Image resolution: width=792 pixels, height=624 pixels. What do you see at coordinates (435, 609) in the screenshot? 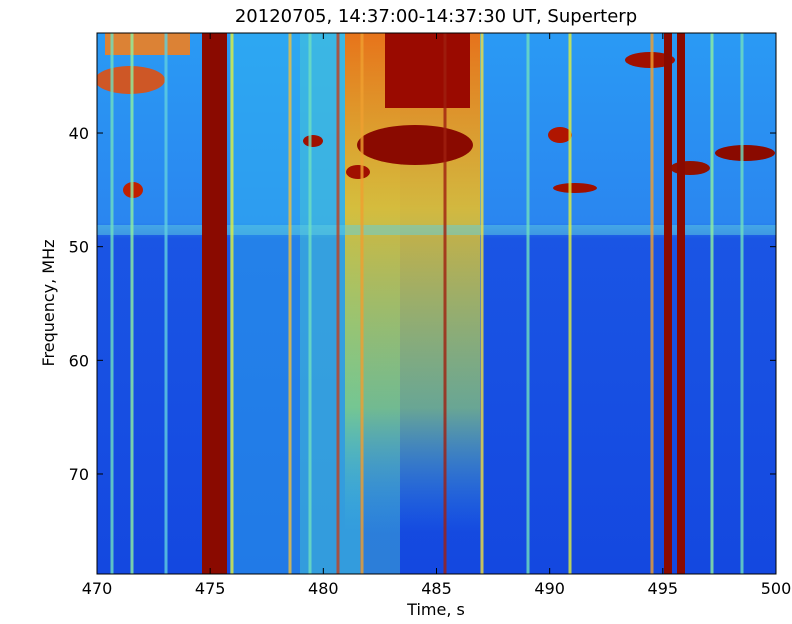
I see `x-axis-label: Time, s` at bounding box center [435, 609].